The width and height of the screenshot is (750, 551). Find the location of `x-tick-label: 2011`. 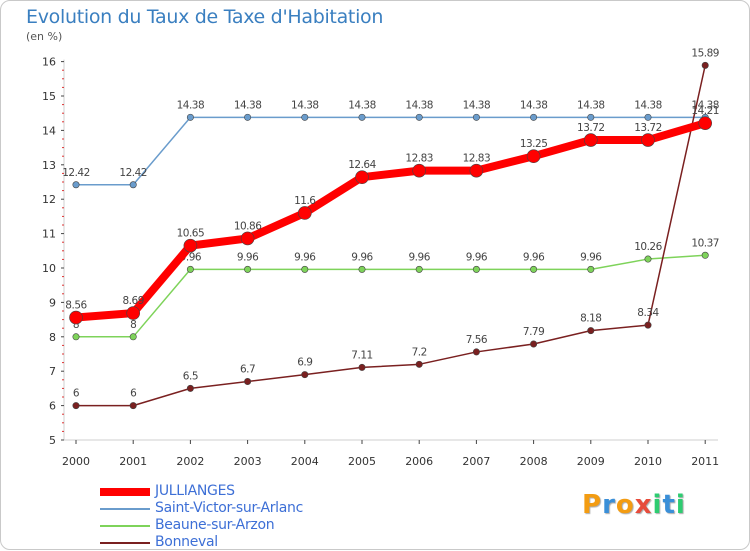

x-tick-label: 2011 is located at coordinates (705, 461).